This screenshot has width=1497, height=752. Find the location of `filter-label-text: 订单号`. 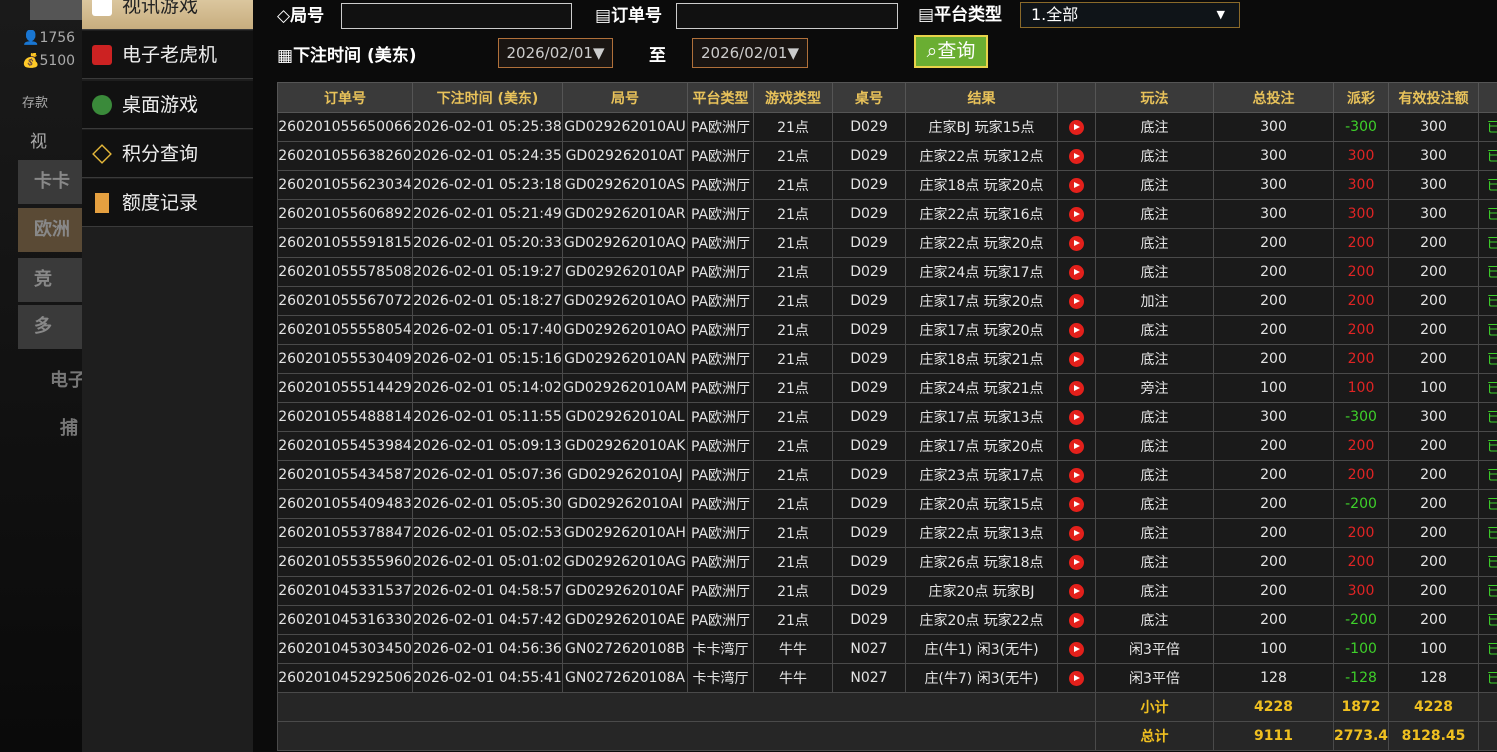

filter-label-text: 订单号 is located at coordinates (637, 16).